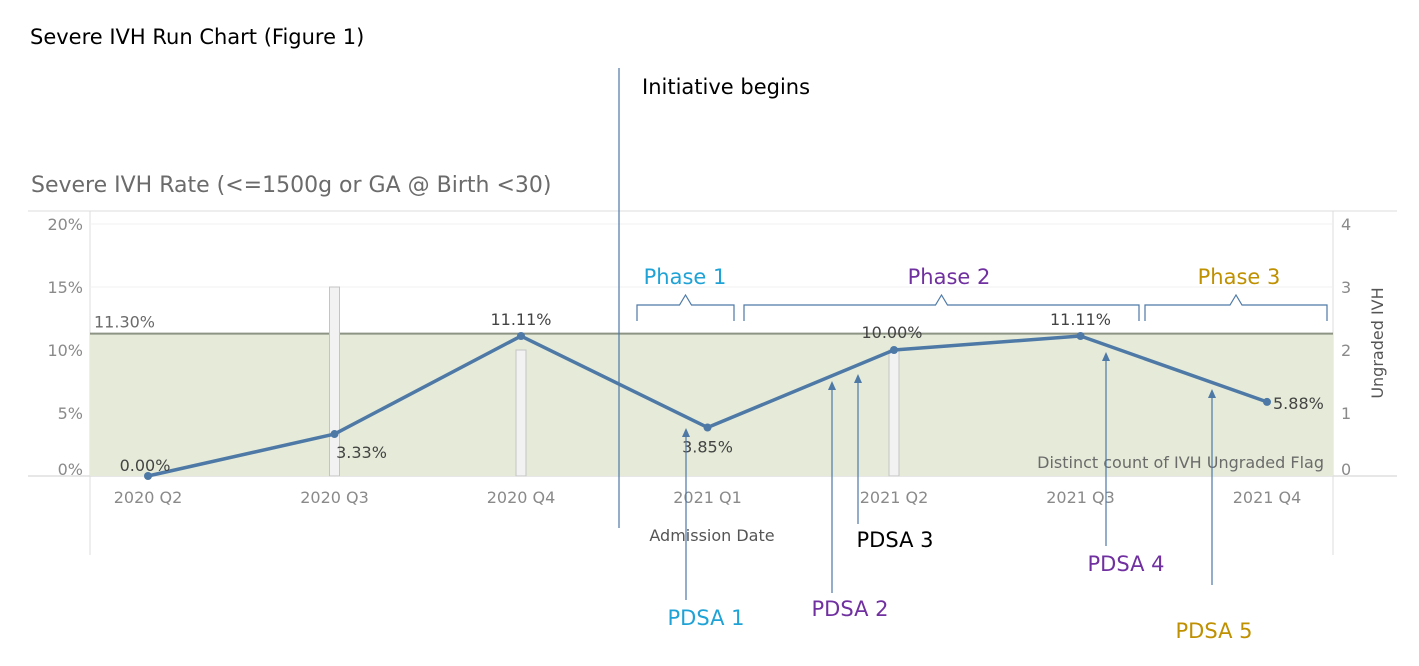  I want to click on y-tick-label: 0%, so click(70, 469).